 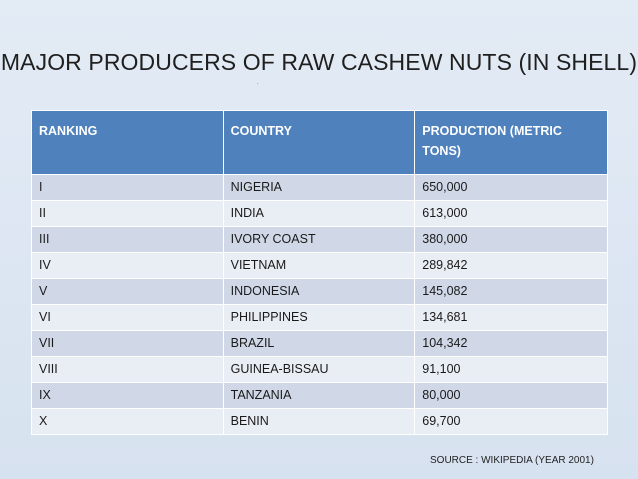 I want to click on table-header-row: RANKING COUNTRY PRODUCTION (METRIC TONS), so click(x=319, y=142).